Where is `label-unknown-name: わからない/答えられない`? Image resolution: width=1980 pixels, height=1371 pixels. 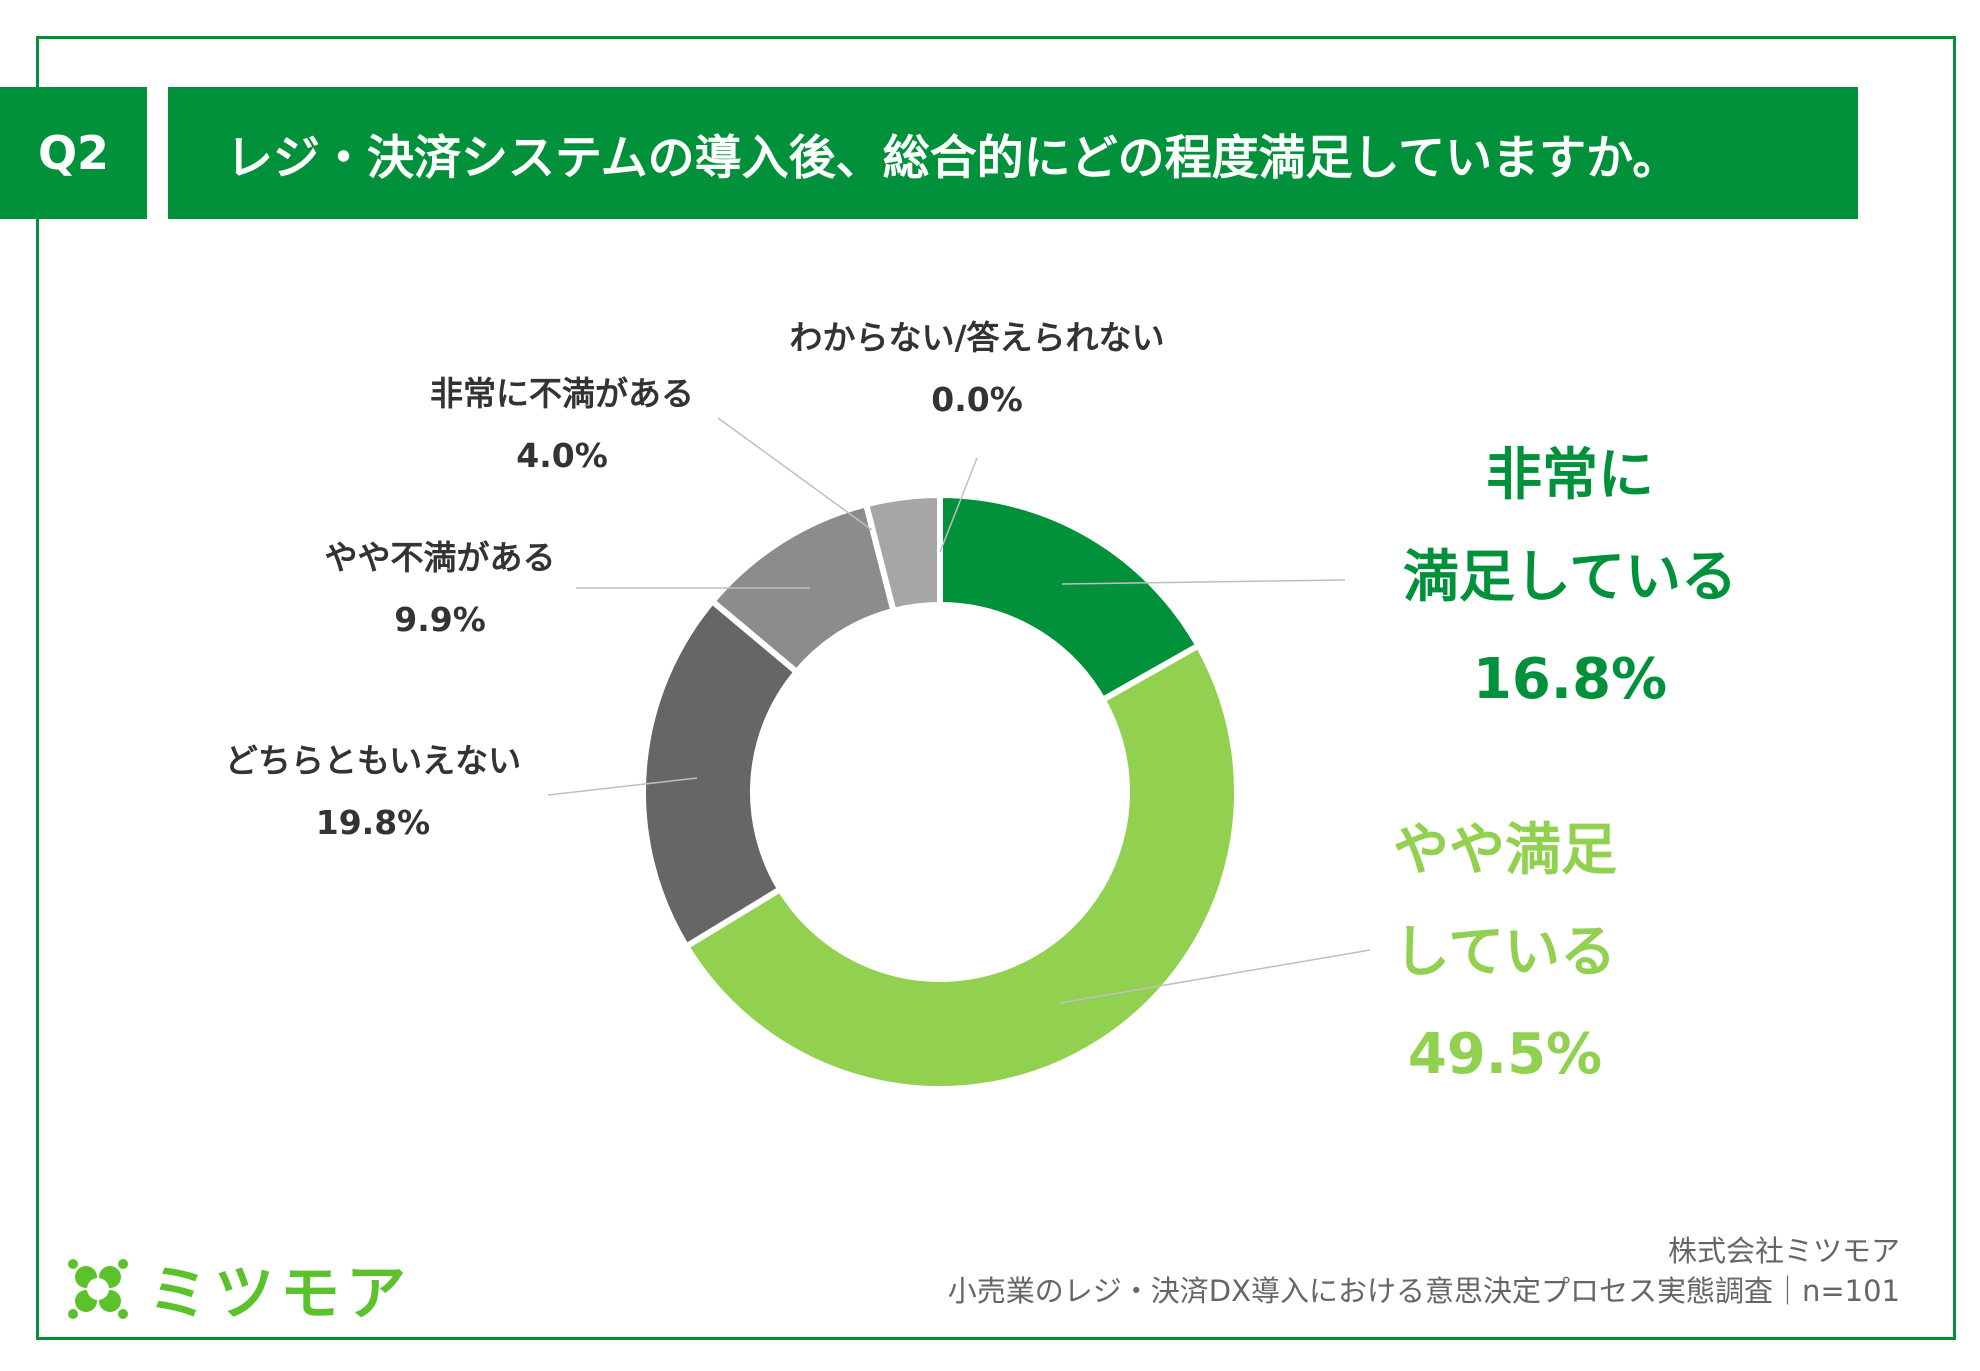
label-unknown-name: わからない/答えられない is located at coordinates (977, 337).